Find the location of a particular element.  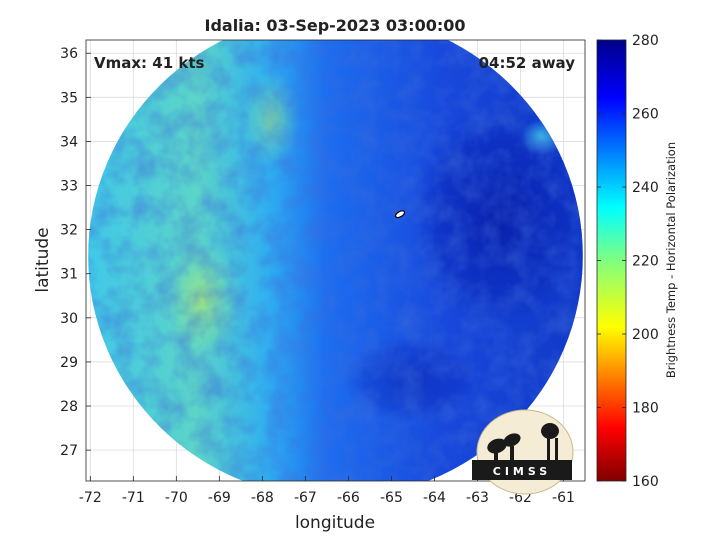

cimss-logo: CIMSS is located at coordinates (523, 452).